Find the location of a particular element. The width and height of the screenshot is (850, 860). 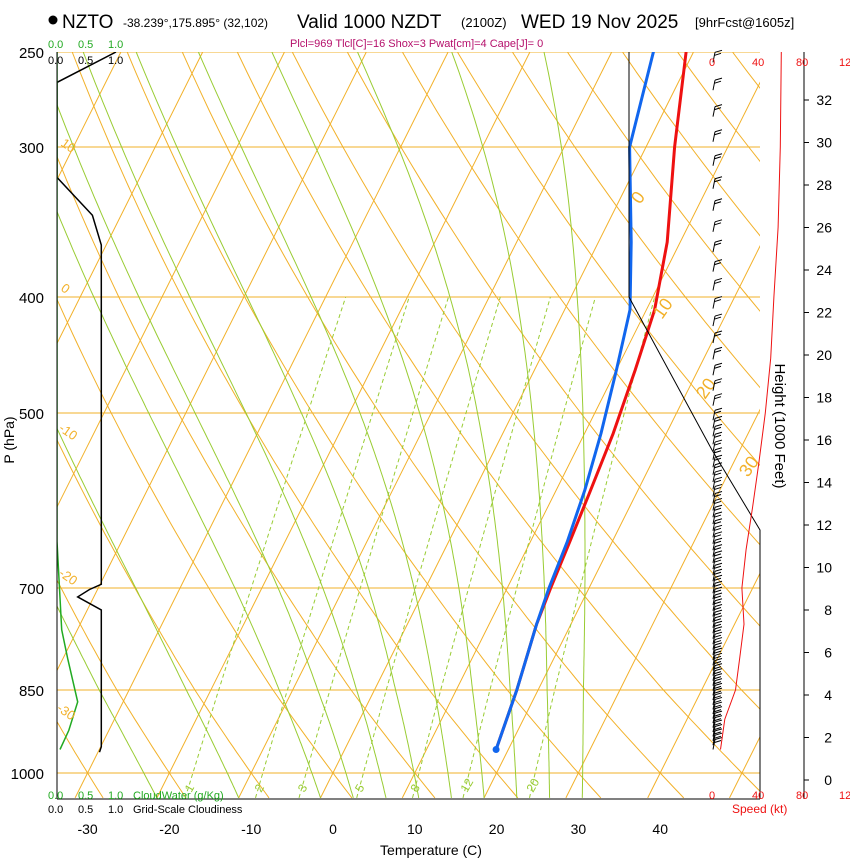

height-tick-32: 32 is located at coordinates (824, 100).